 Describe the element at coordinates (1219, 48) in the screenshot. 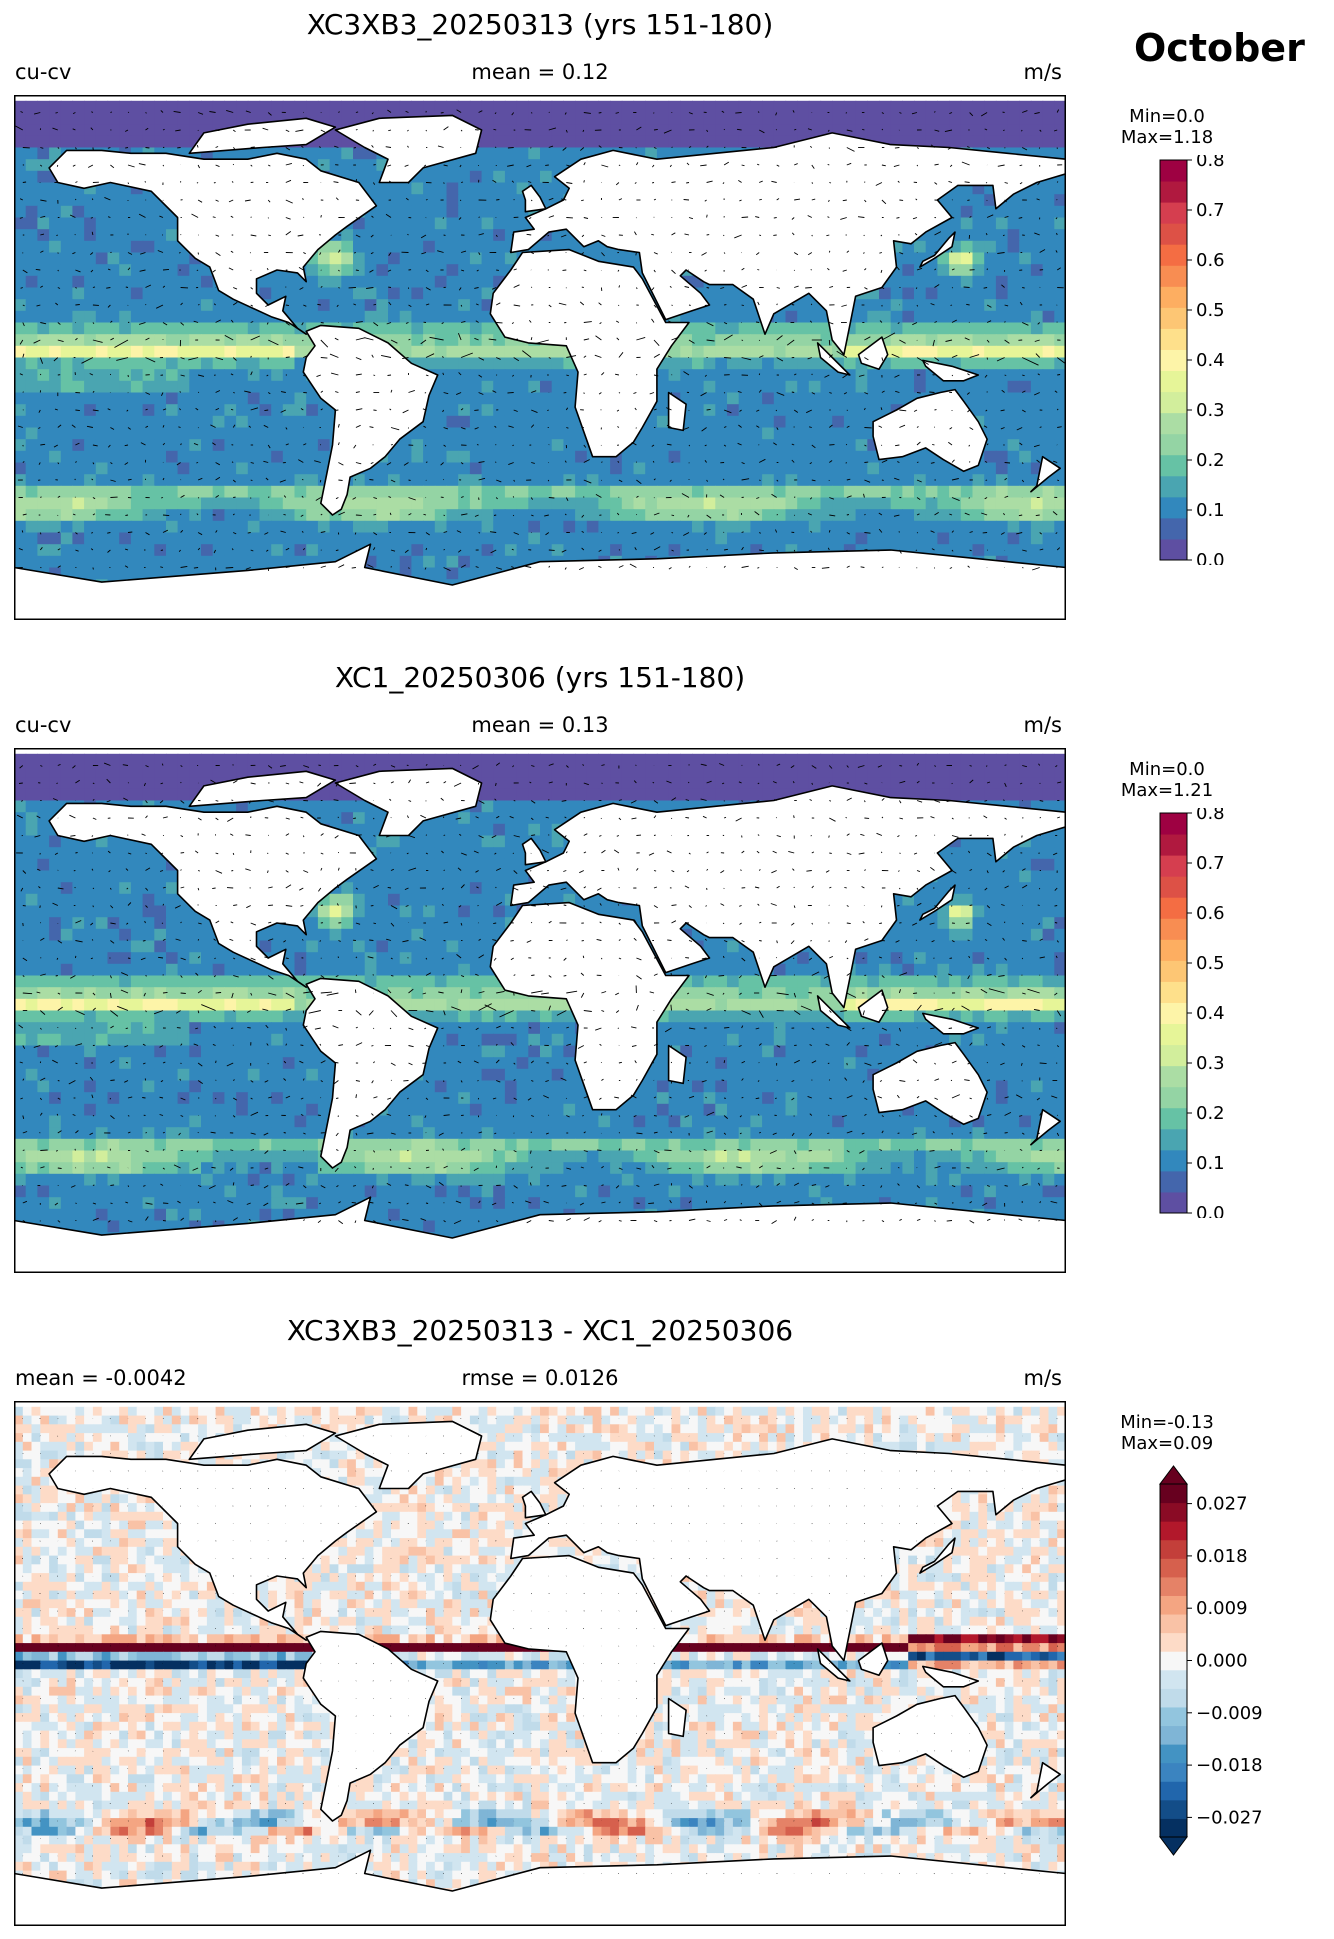

I see `month-label: October` at that location.